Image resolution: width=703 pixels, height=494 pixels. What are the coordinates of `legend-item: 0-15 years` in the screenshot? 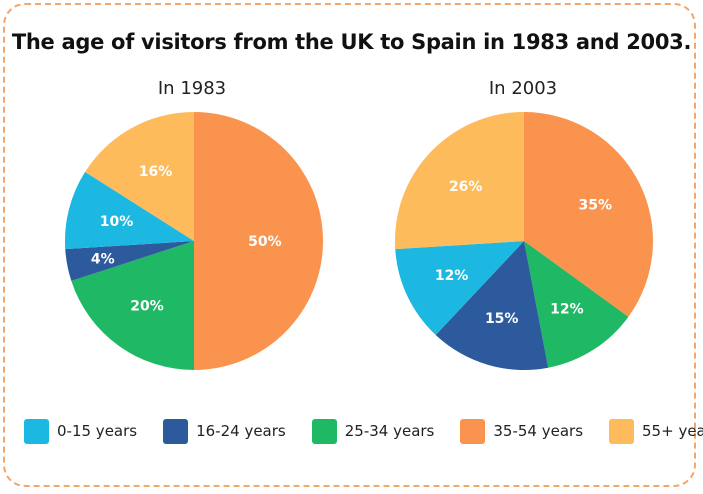 It's located at (81, 431).